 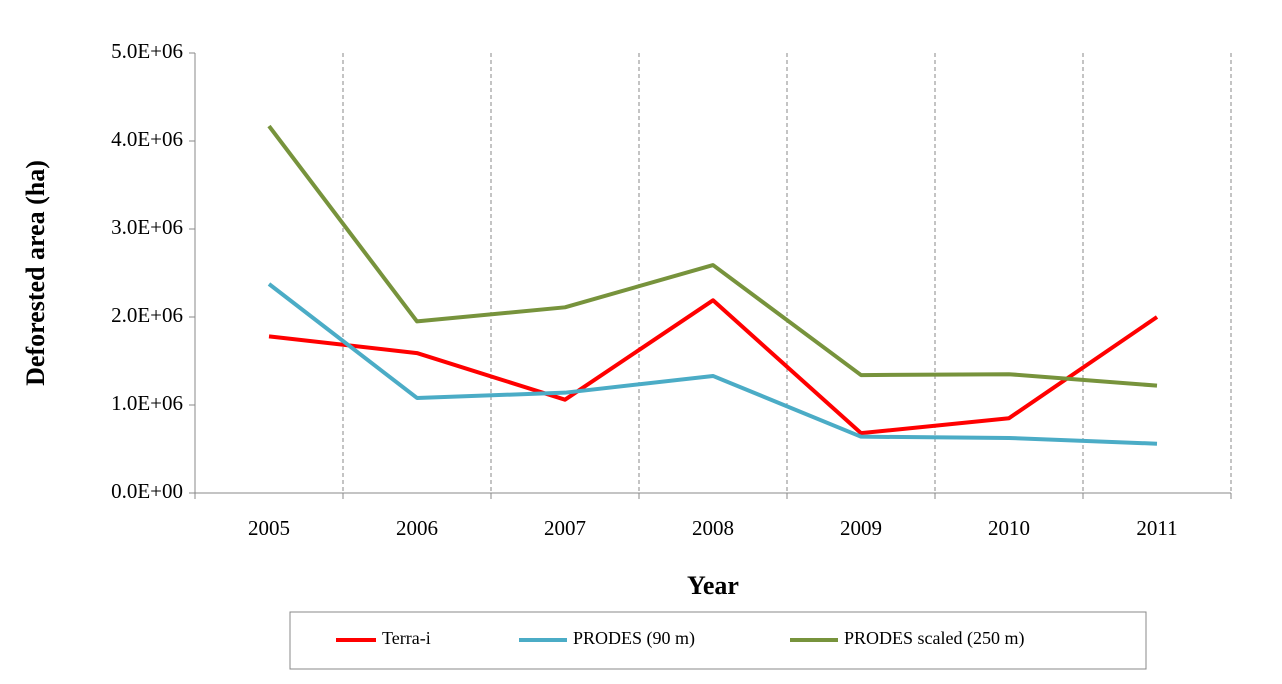 I want to click on y-tick-label: 3.0E+06, so click(x=147, y=227).